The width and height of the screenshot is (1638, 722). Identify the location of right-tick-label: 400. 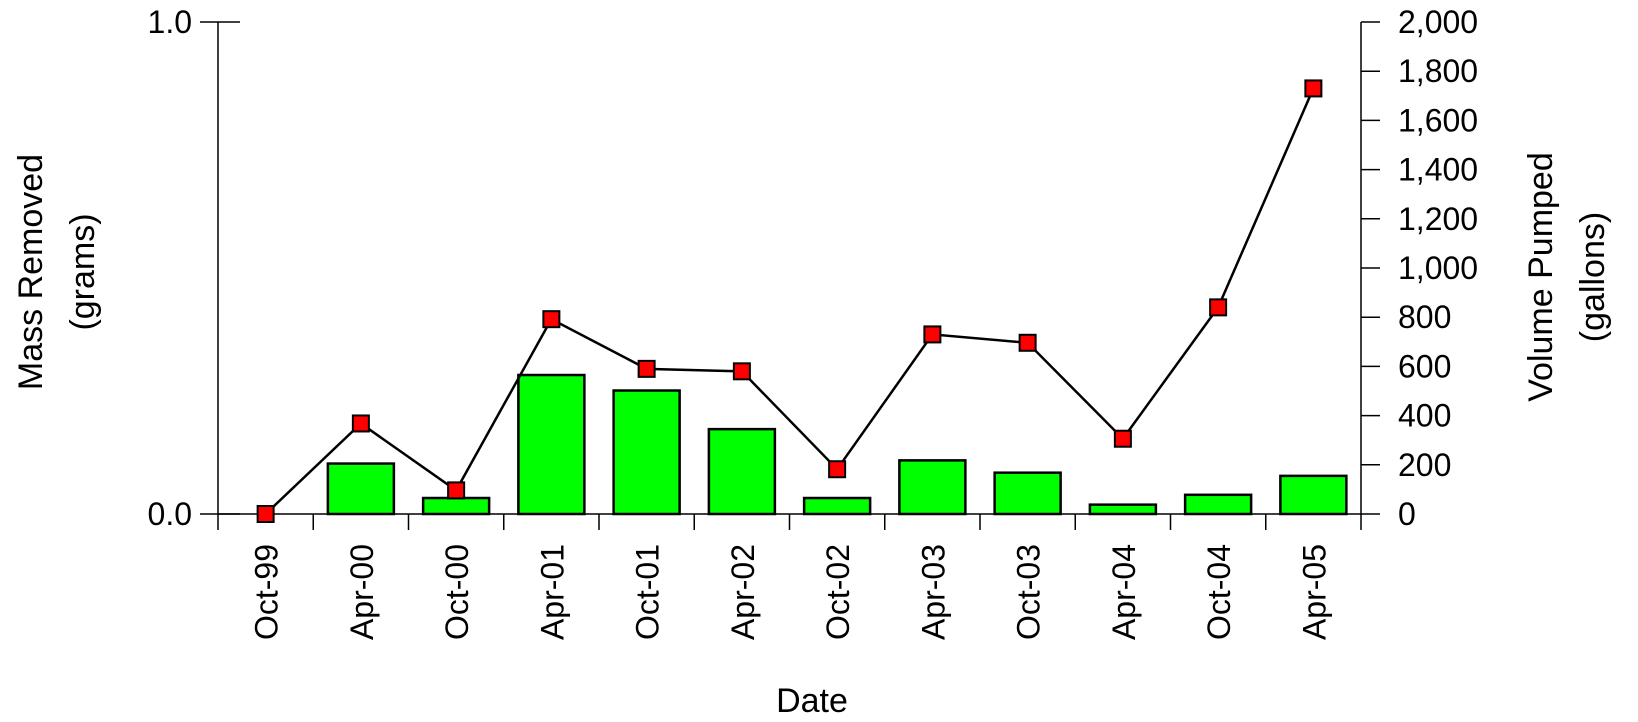
(1424, 416).